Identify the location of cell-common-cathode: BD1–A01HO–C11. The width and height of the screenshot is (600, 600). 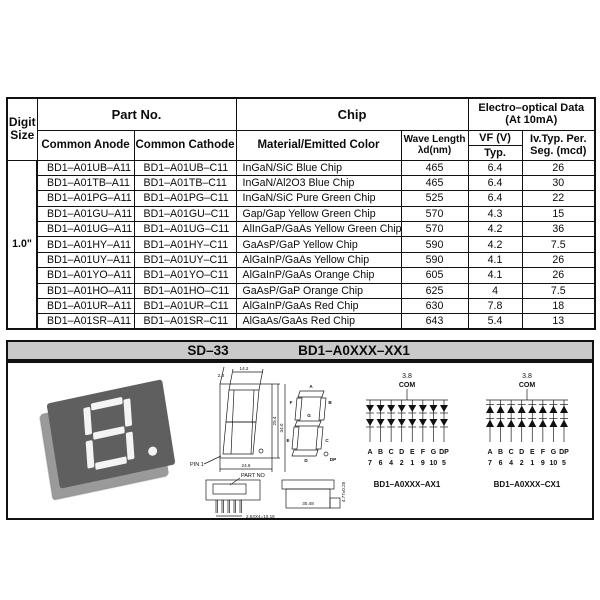
(185, 291).